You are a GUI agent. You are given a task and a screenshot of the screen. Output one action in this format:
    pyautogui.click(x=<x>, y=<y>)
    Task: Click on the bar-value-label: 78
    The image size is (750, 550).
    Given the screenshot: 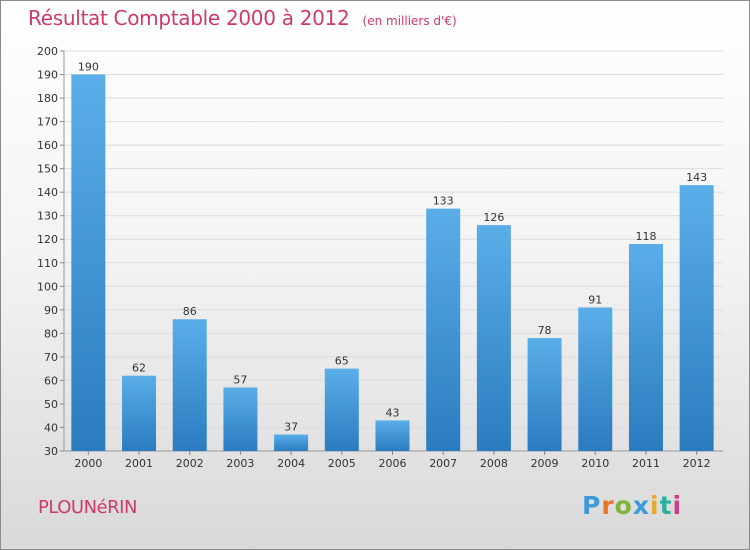 What is the action you would take?
    pyautogui.click(x=545, y=330)
    